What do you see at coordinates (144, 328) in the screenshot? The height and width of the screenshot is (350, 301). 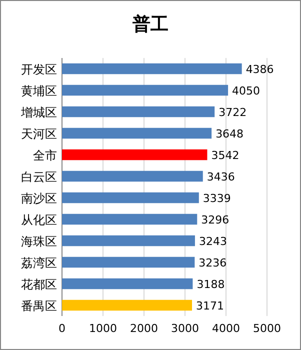 I see `x-tick-label: 2000` at bounding box center [144, 328].